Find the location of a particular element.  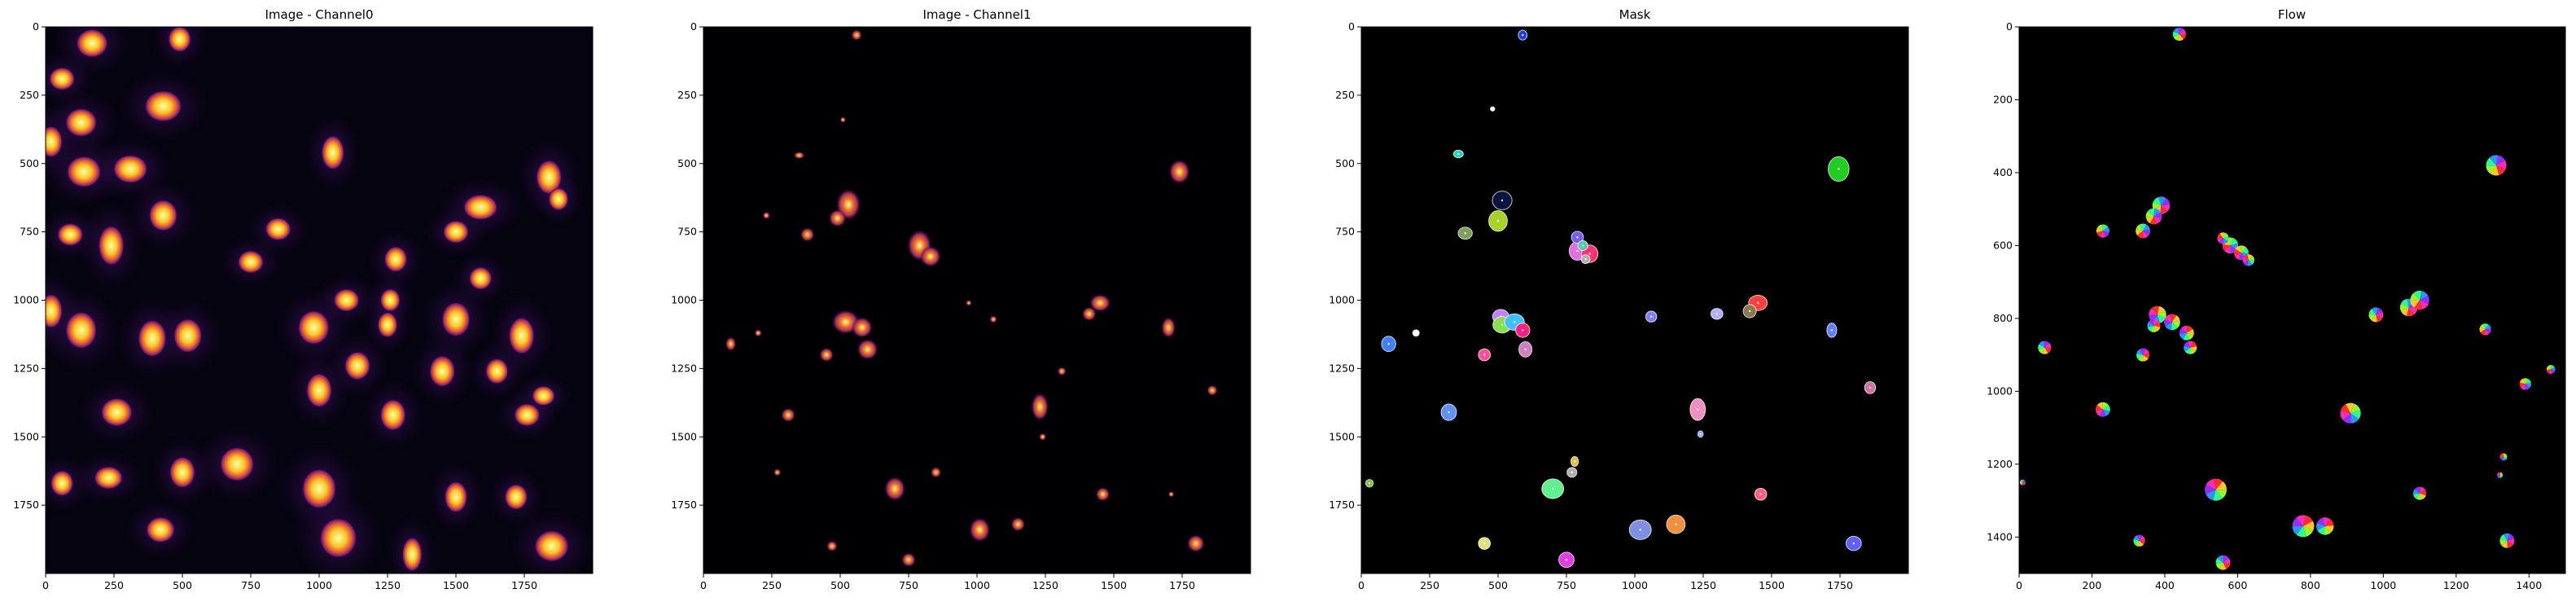

x-tick-label: 500 is located at coordinates (182, 585).